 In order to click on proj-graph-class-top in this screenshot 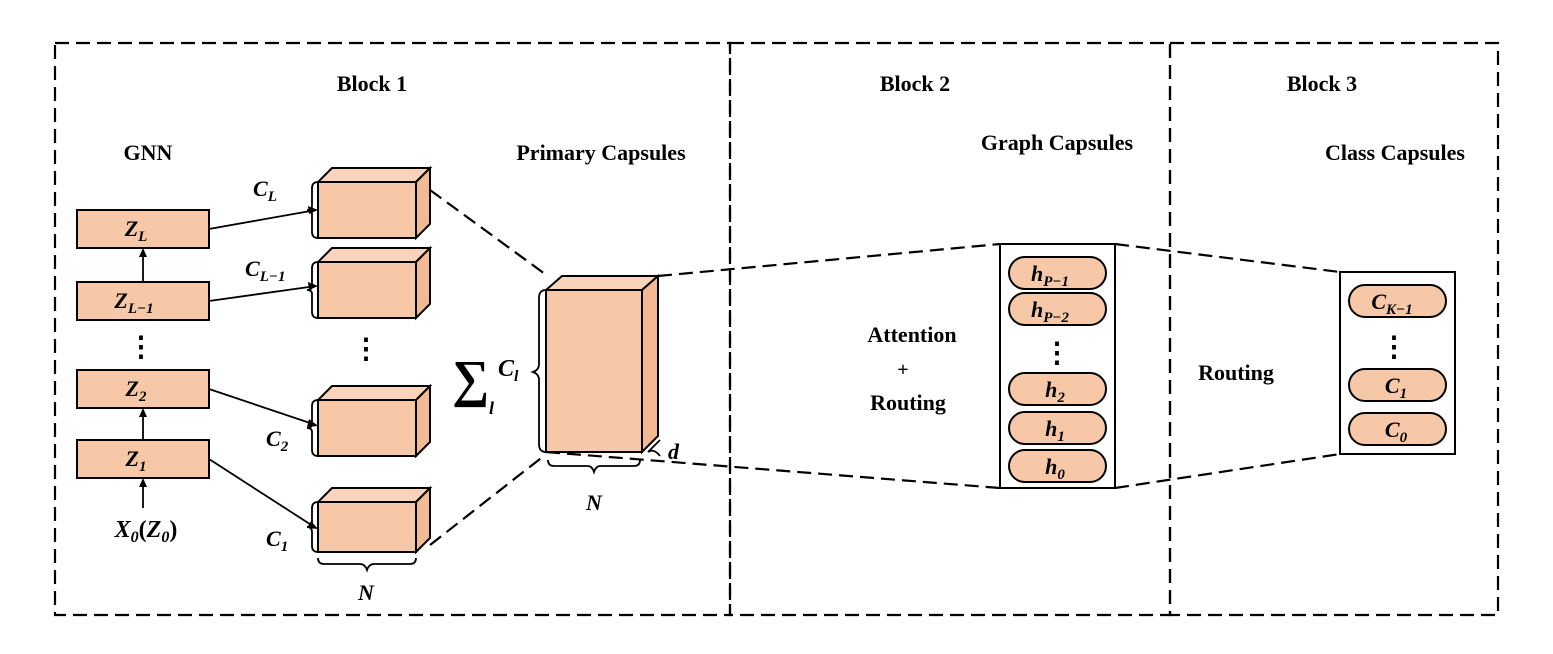, I will do `click(1227, 258)`.